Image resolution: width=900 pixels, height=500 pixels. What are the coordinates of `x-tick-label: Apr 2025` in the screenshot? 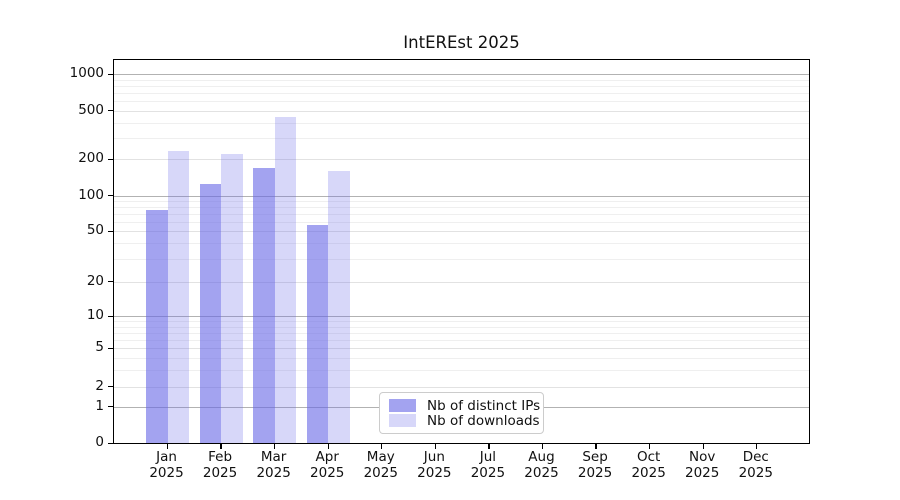 It's located at (327, 465).